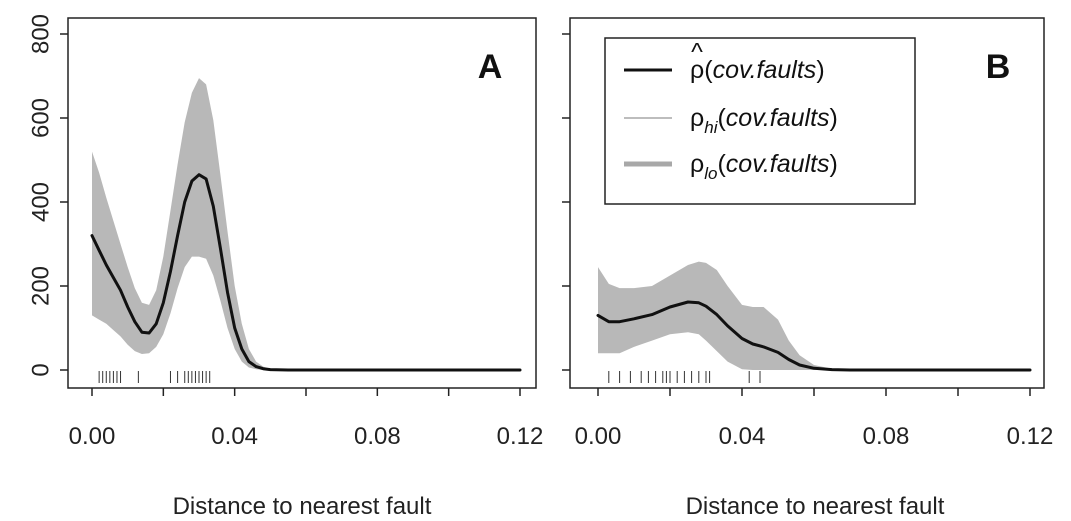 The height and width of the screenshot is (521, 1071). What do you see at coordinates (40, 286) in the screenshot?
I see `y-tick-label-1: 200` at bounding box center [40, 286].